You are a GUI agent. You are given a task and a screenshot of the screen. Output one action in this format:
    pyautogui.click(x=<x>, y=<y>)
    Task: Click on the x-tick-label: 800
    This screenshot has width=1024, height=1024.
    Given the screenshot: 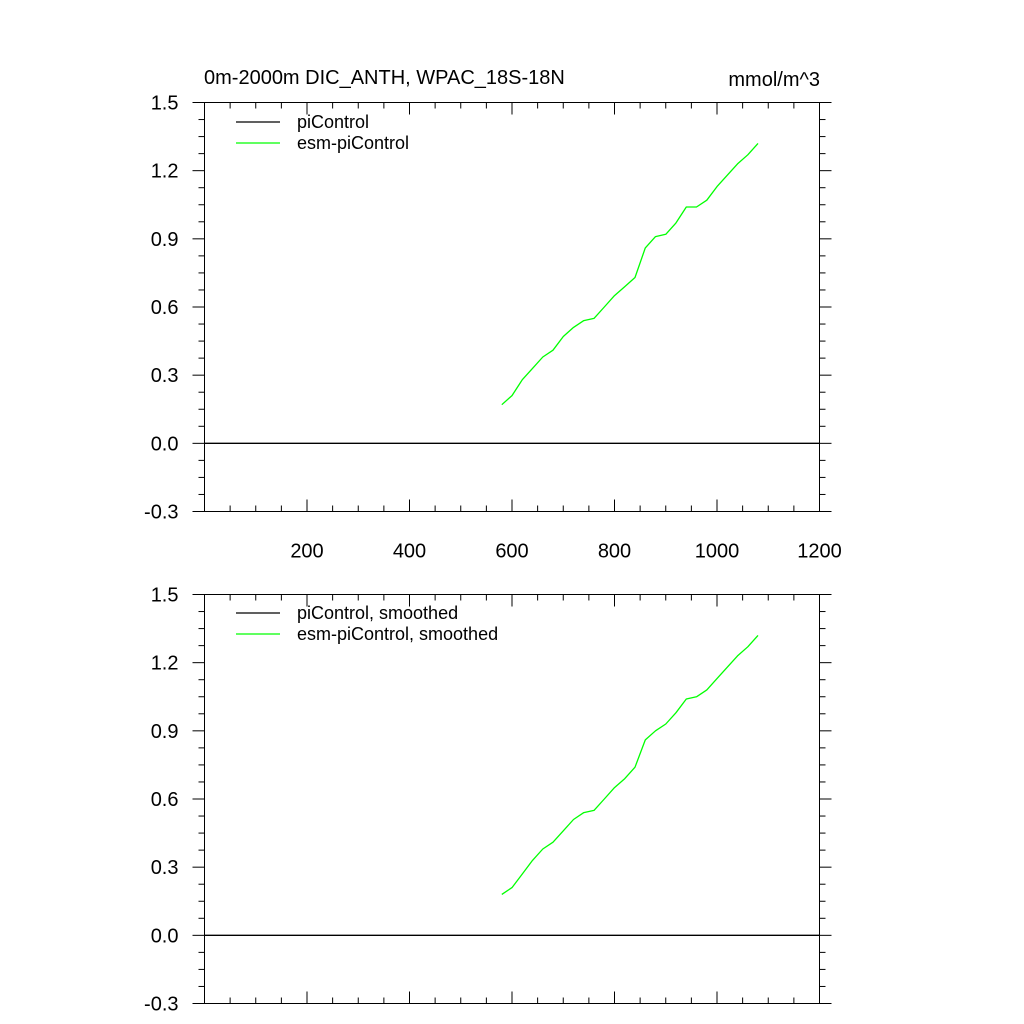 What is the action you would take?
    pyautogui.click(x=614, y=552)
    